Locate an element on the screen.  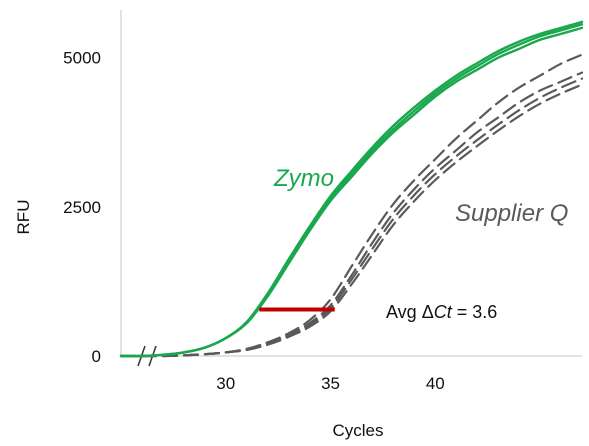
y-tick-label: 5000 is located at coordinates (82, 58).